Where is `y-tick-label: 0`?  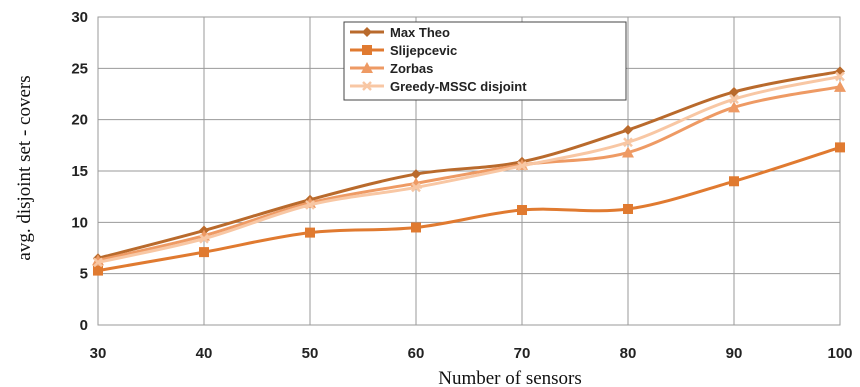 y-tick-label: 0 is located at coordinates (84, 325).